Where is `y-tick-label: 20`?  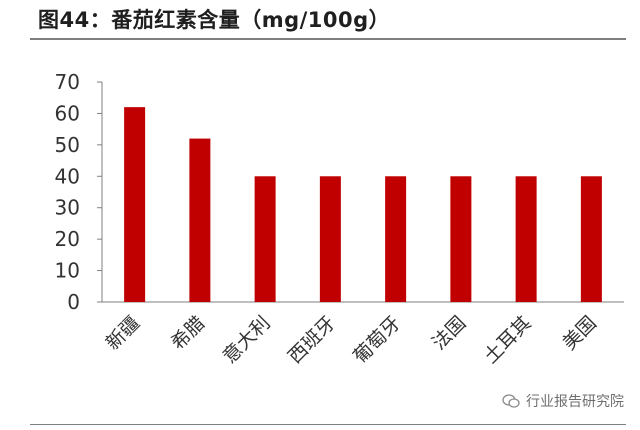
y-tick-label: 20 is located at coordinates (67, 239).